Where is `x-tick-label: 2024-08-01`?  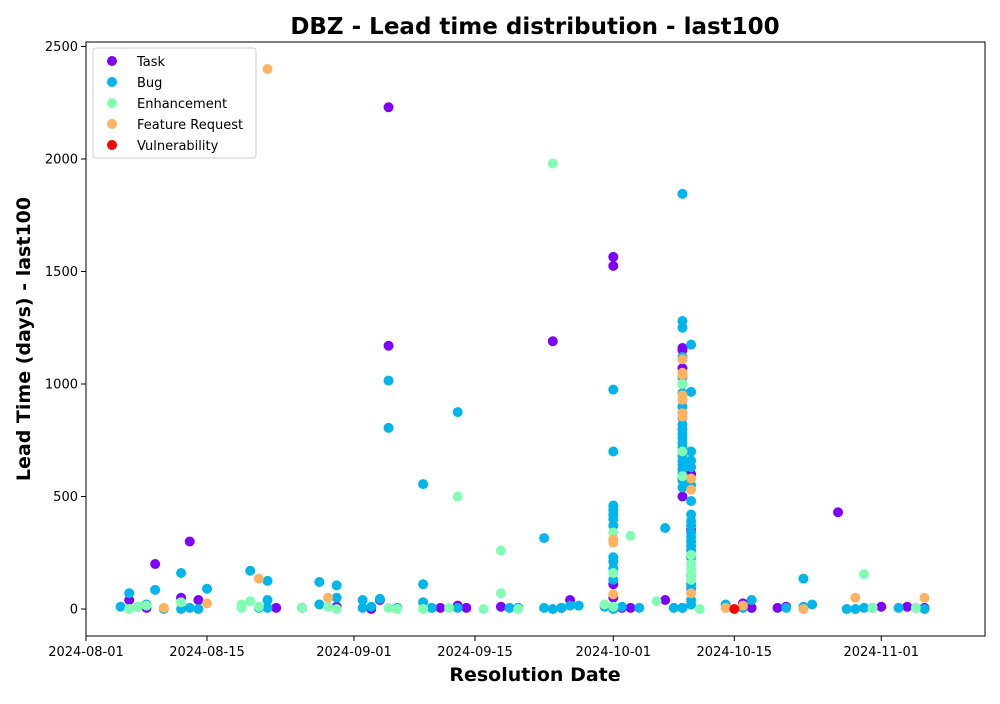 x-tick-label: 2024-08-01 is located at coordinates (86, 652).